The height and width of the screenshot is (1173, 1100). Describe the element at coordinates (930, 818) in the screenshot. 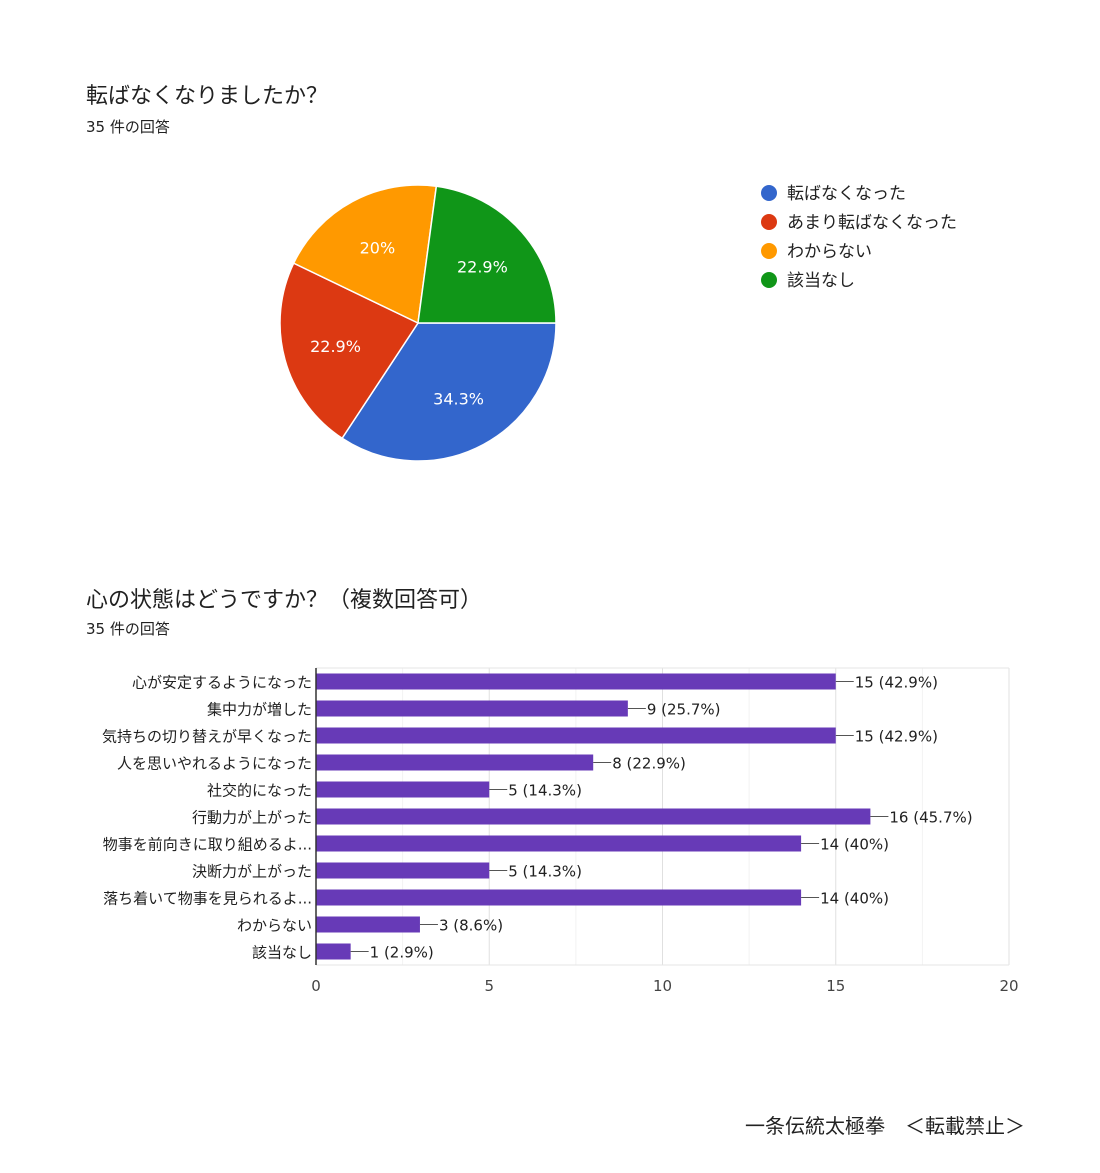

I see `data-label: 16 (45.7%)` at that location.